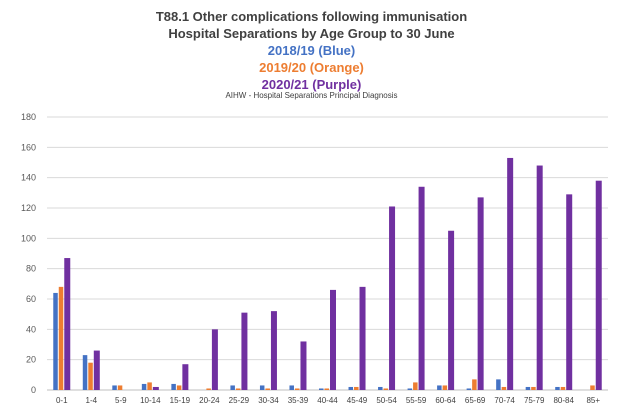 The height and width of the screenshot is (419, 623). What do you see at coordinates (592, 387) in the screenshot?
I see `bar-2019-20-85+` at bounding box center [592, 387].